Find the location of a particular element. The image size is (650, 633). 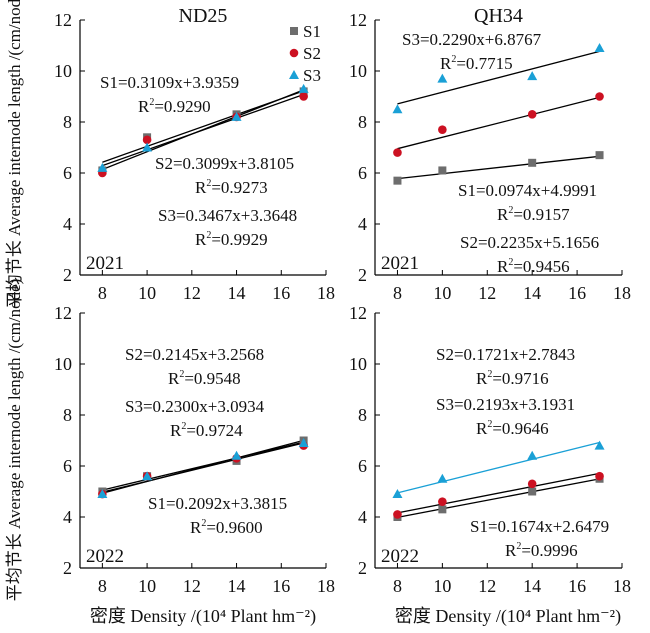

r2-s2: R2=0.9273 is located at coordinates (231, 187).